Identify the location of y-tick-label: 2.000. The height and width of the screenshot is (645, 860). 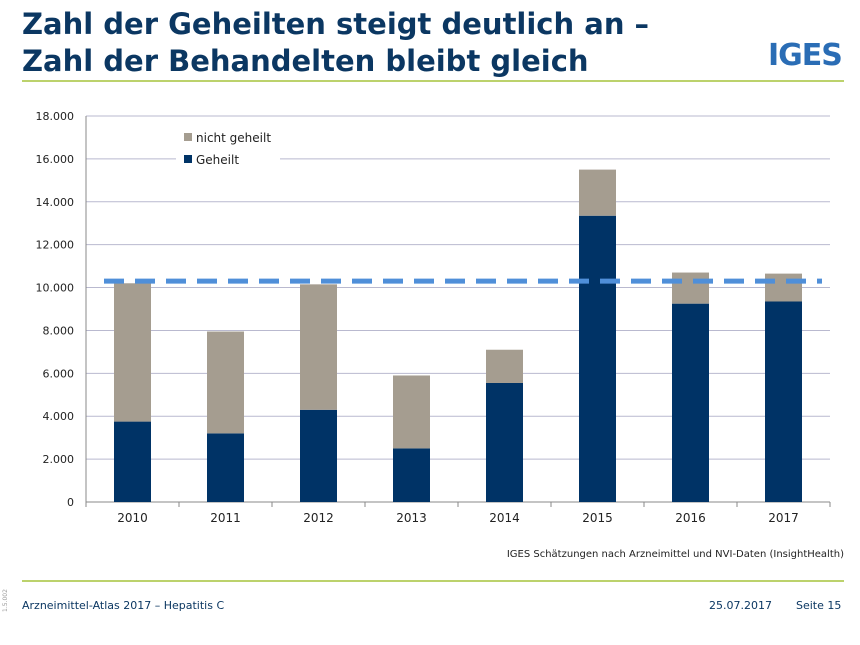
(59, 459).